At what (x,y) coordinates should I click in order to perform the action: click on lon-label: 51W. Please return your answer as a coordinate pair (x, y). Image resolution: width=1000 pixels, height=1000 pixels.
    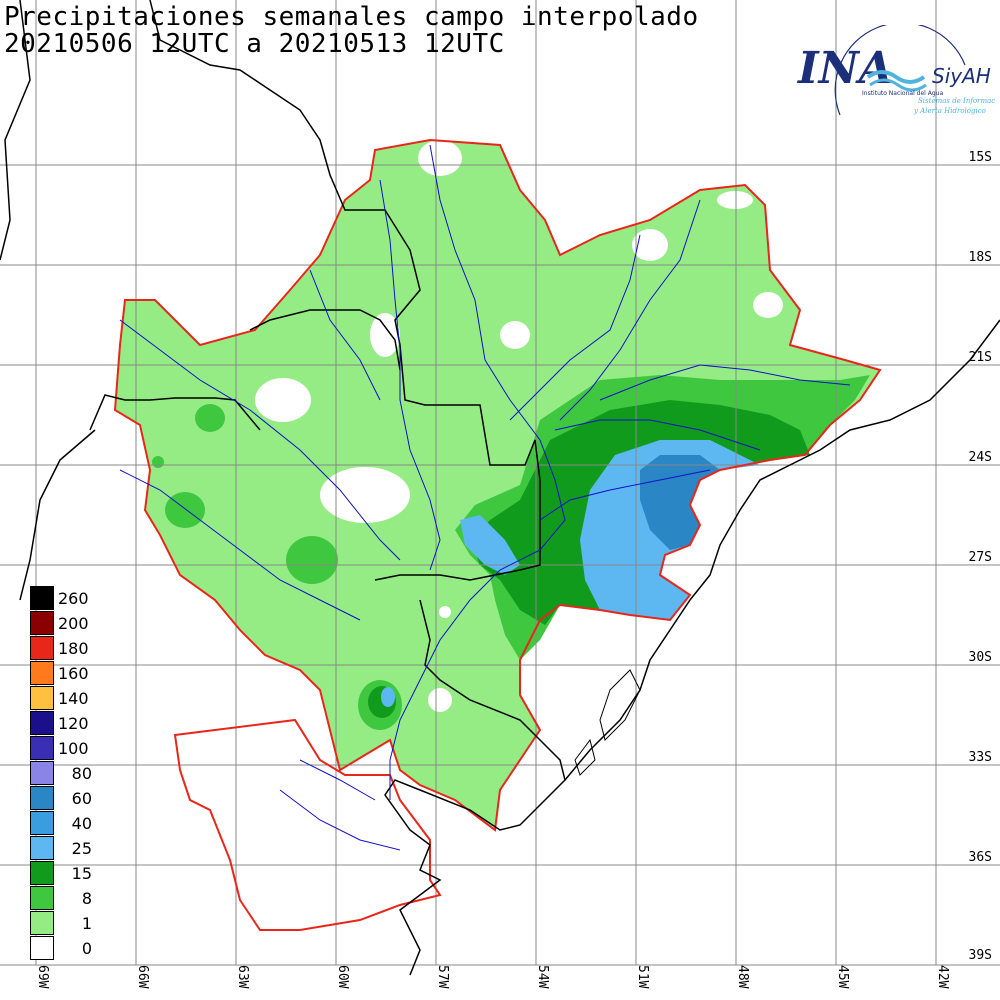
    Looking at the image, I should click on (642, 977).